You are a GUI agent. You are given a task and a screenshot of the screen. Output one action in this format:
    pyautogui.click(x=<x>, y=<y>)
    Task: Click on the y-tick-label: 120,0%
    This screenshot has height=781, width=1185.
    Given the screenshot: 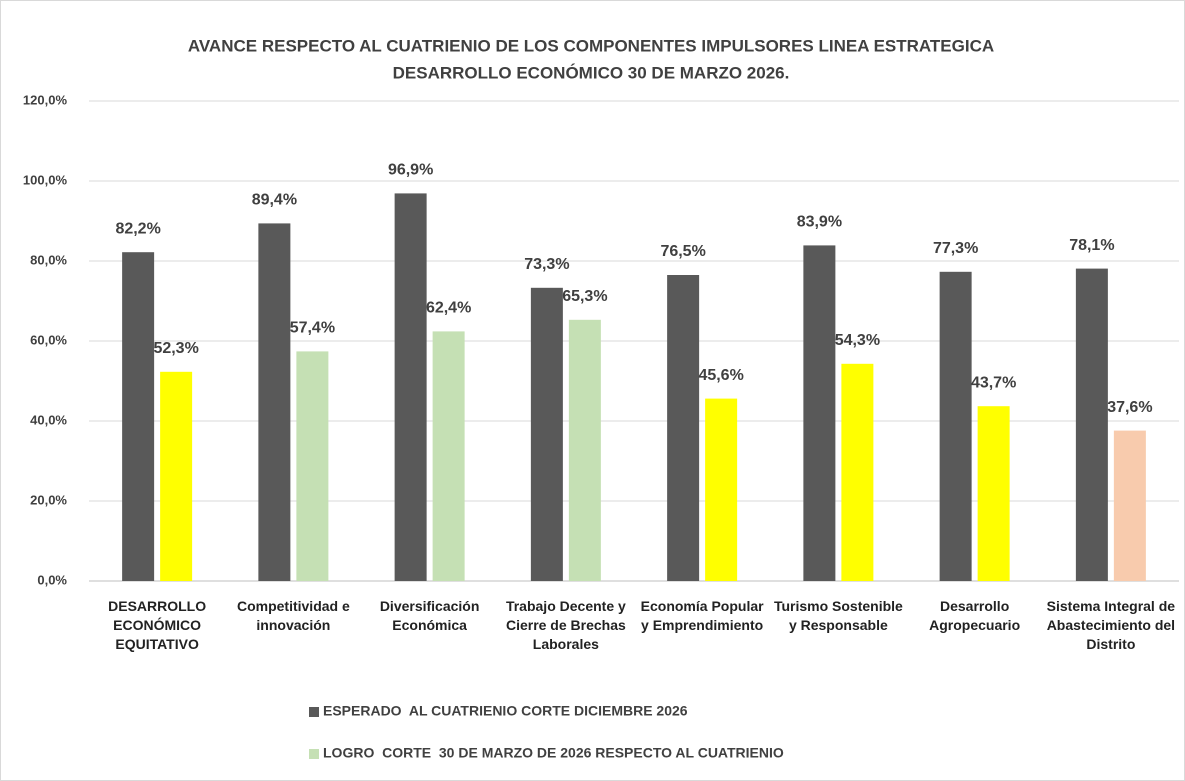 What is the action you would take?
    pyautogui.click(x=45, y=99)
    